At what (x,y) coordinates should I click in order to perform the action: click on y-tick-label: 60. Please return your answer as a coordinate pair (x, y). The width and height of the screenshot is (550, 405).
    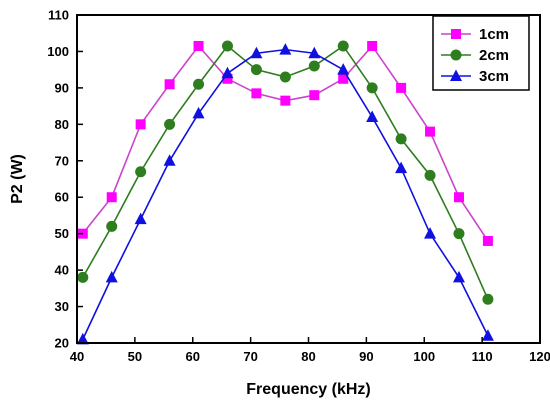
    Looking at the image, I should click on (62, 197).